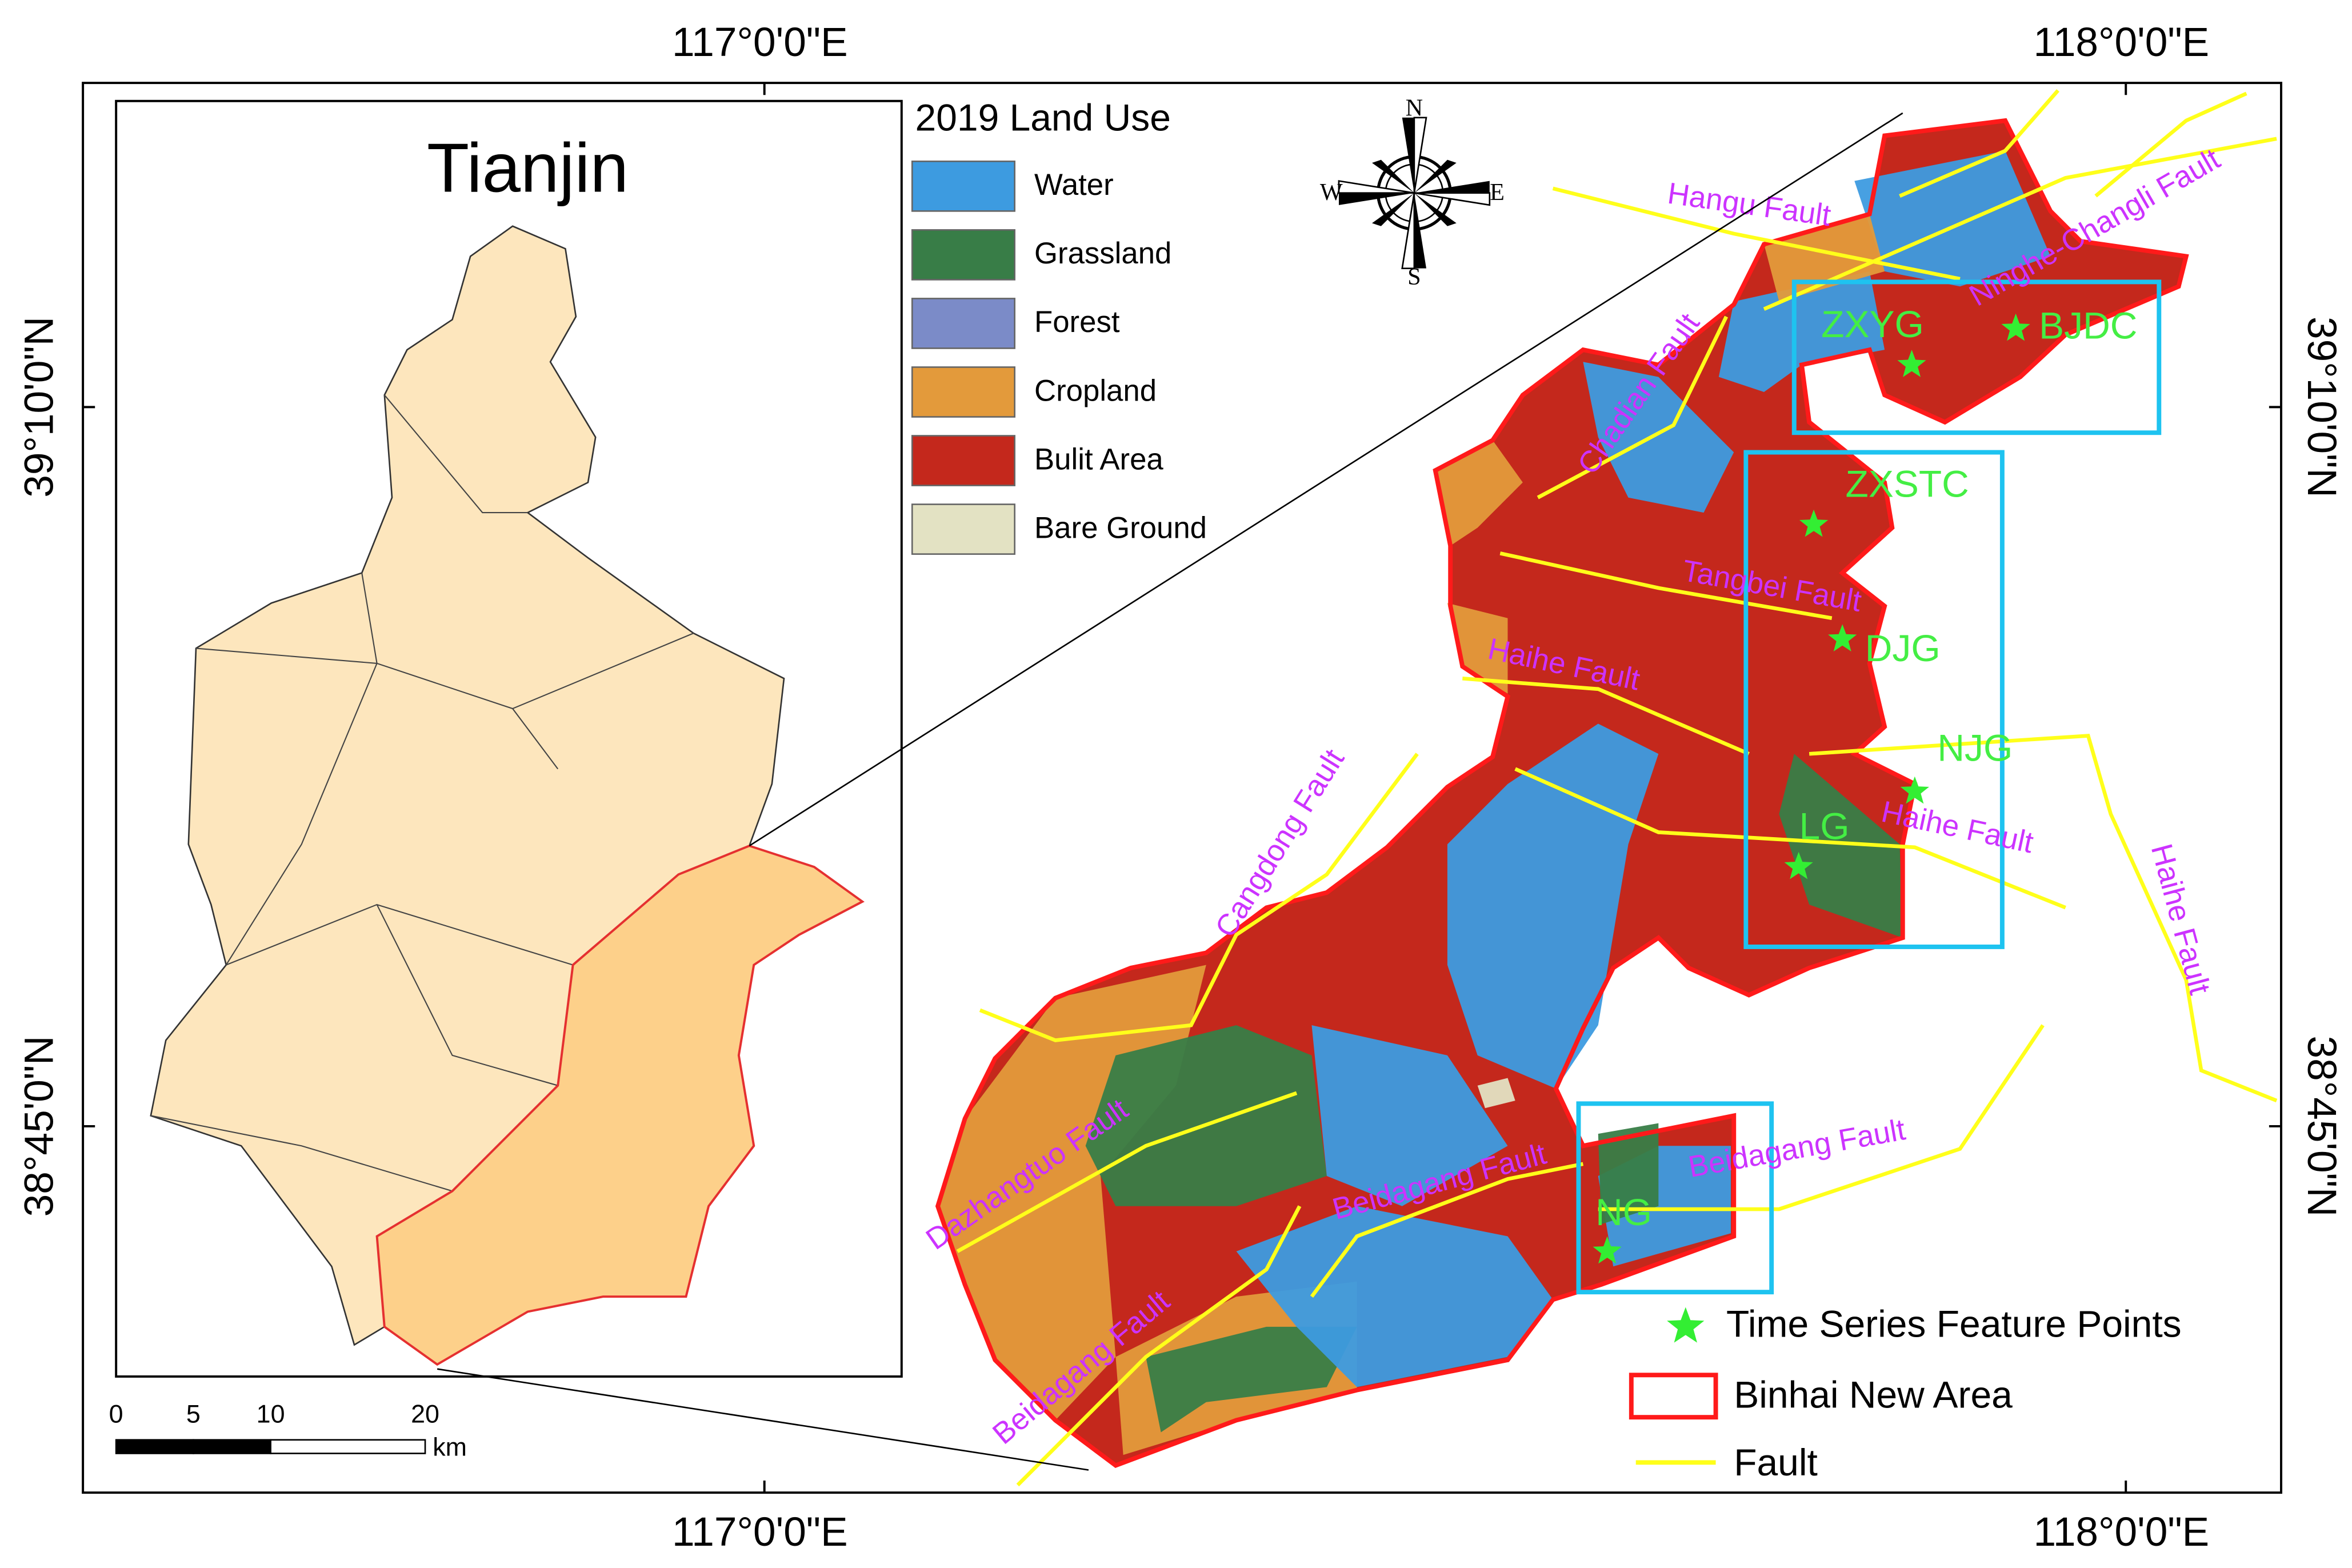  What do you see at coordinates (1074, 185) in the screenshot?
I see `legend-label: Water` at bounding box center [1074, 185].